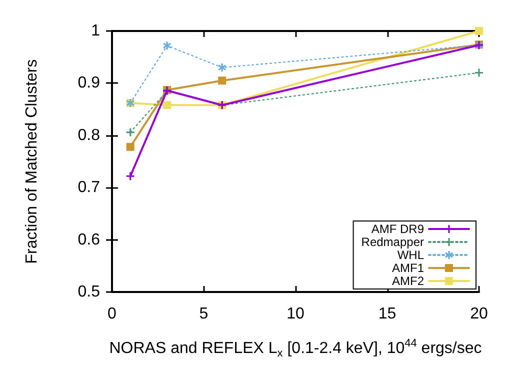  Describe the element at coordinates (89, 83) in the screenshot. I see `y-tick-label: 0.9` at that location.